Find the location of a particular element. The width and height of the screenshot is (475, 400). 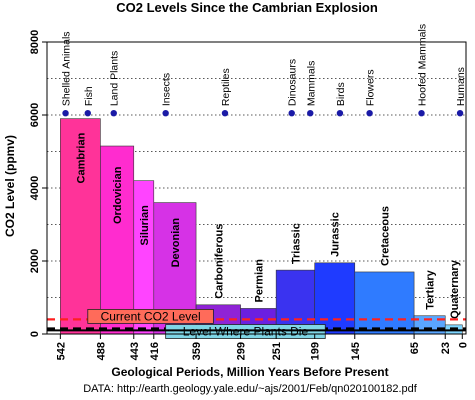

event-label-8: Flowers is located at coordinates (371, 87).